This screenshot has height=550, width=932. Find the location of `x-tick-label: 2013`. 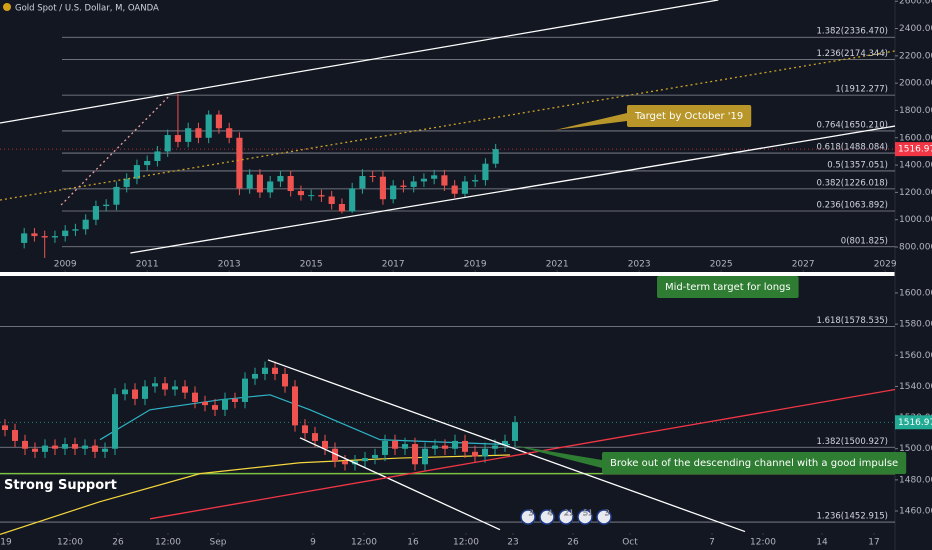

x-tick-label: 2013 is located at coordinates (229, 265).